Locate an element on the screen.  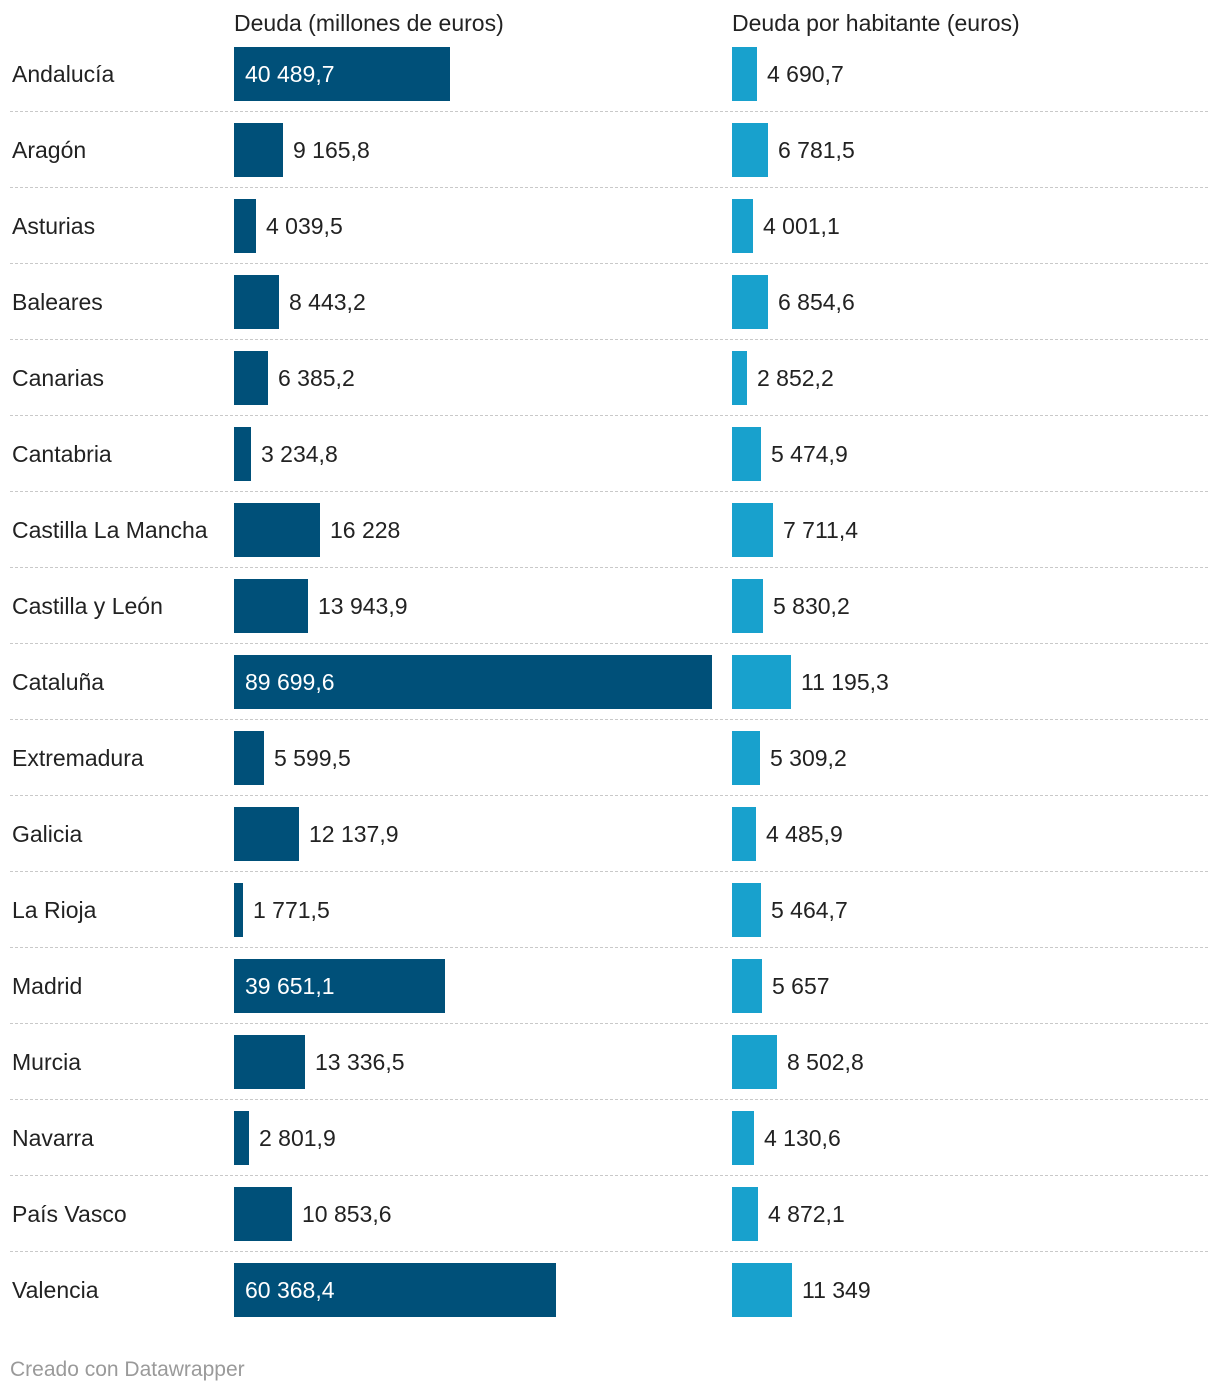
value-label-debt: 60 368,4 is located at coordinates (290, 1290).